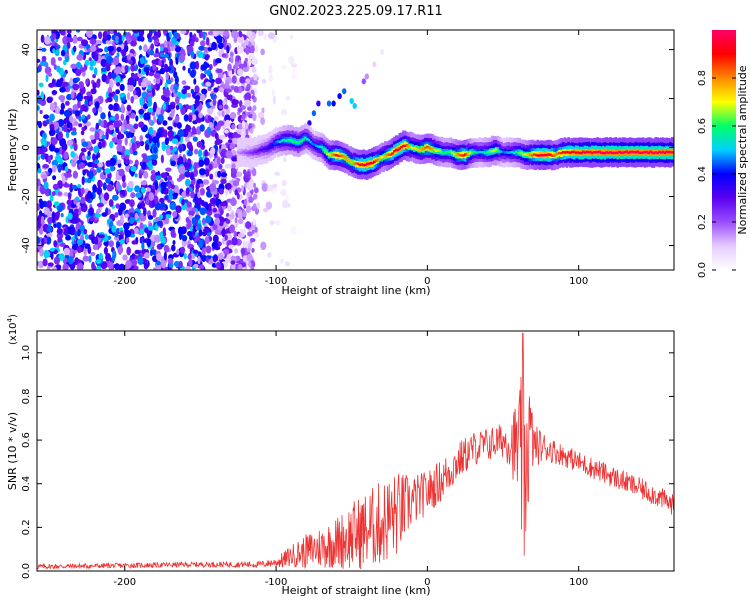  What do you see at coordinates (702, 270) in the screenshot?
I see `colorbar-tick-label: 0.0` at bounding box center [702, 270].